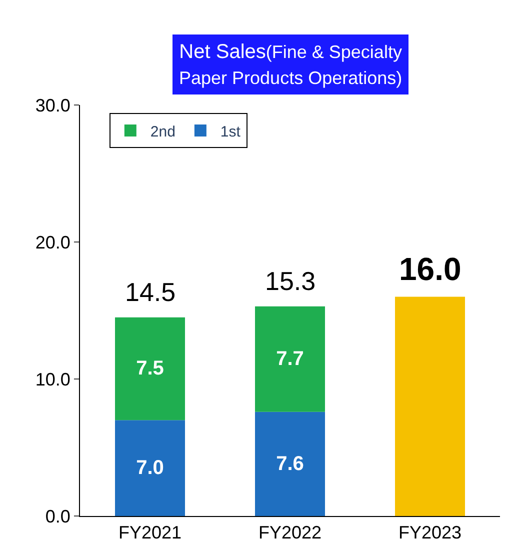 This screenshot has width=510, height=553. Describe the element at coordinates (52, 379) in the screenshot. I see `y-tick-label: 10.0` at that location.